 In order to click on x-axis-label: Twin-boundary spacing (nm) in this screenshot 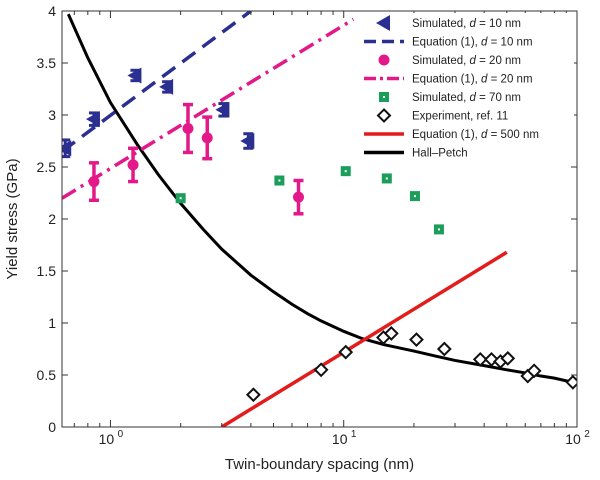, I will do `click(319, 464)`.